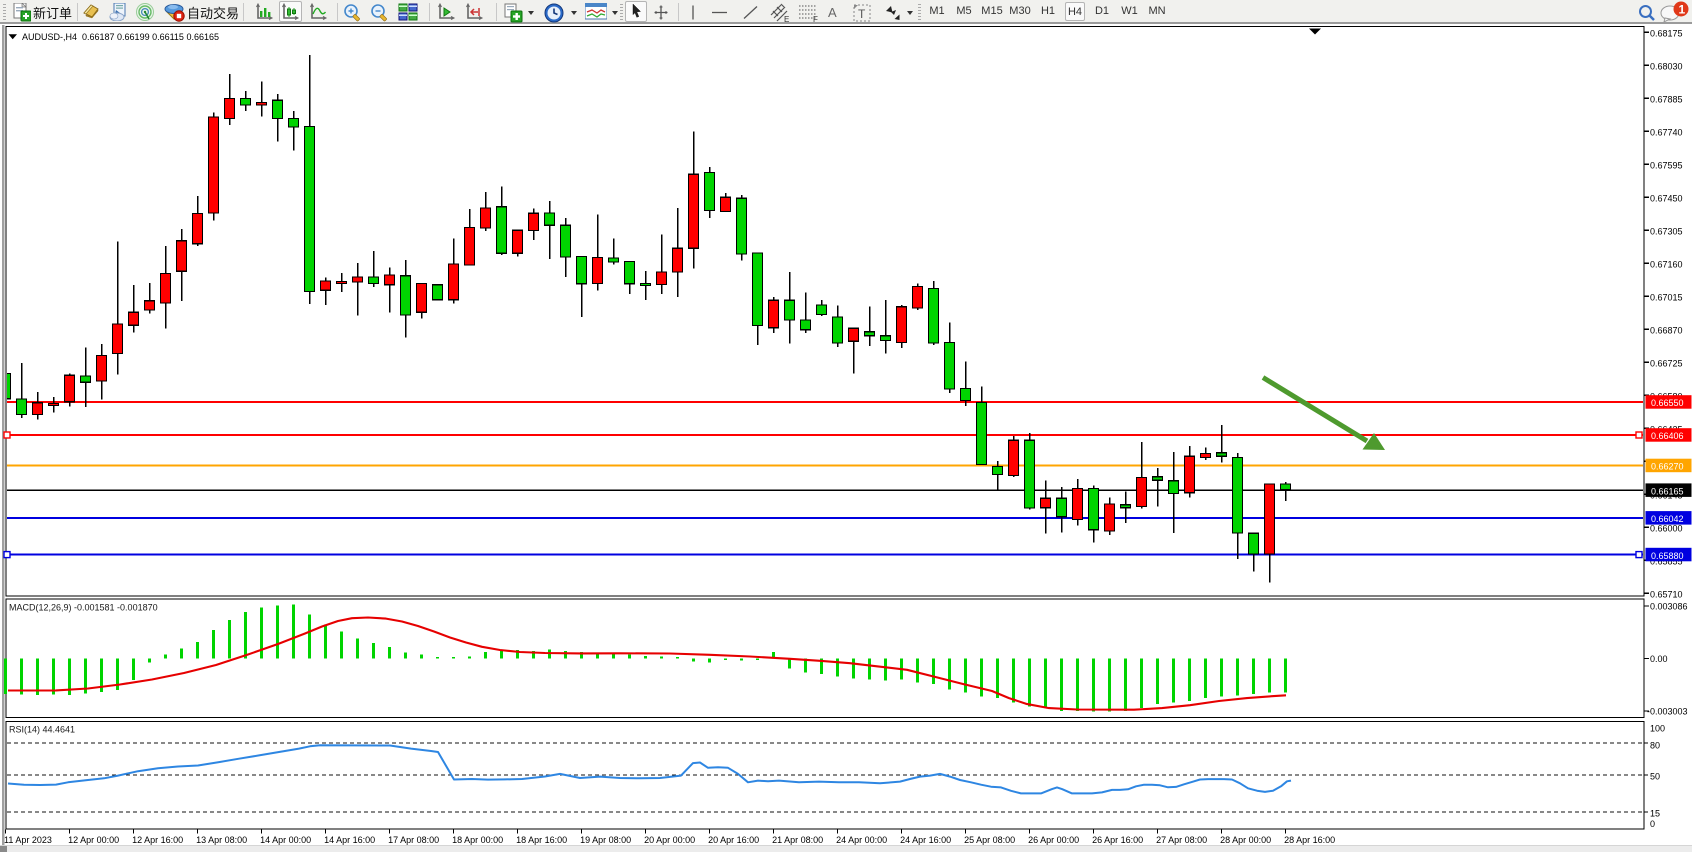  I want to click on svg-text: 0.67015, so click(1666, 297).